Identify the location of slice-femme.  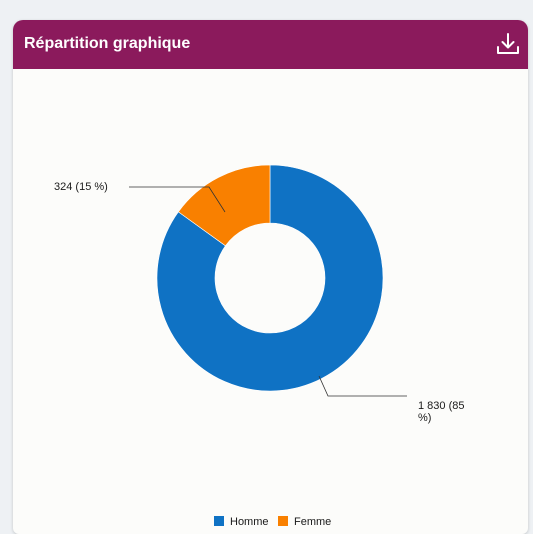
(224, 205).